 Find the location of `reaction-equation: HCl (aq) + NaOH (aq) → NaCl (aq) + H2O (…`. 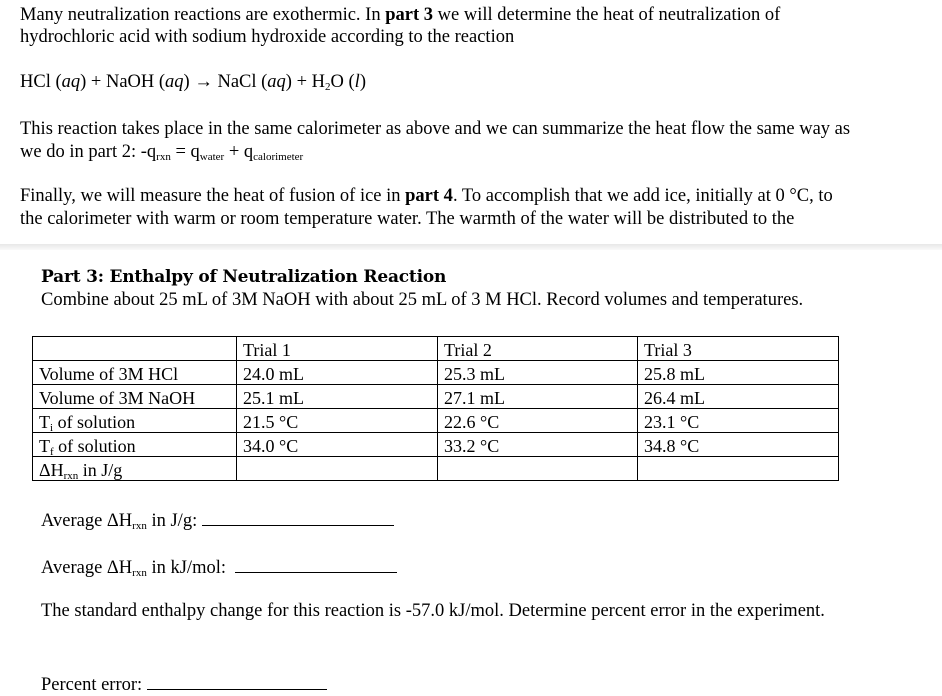

reaction-equation: HCl (aq) + NaOH (aq) → NaCl (aq) + H2O (… is located at coordinates (193, 82).